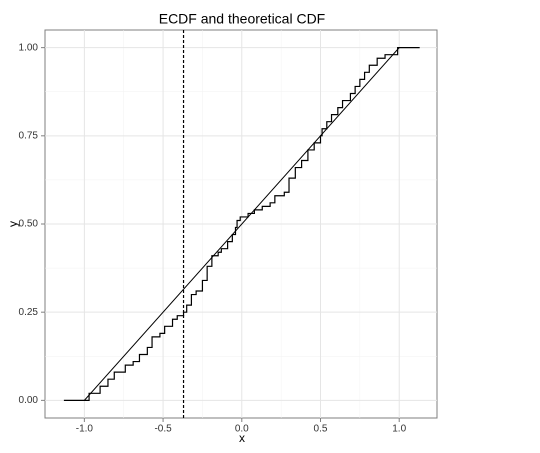  I want to click on x-tick-label: 0.5, so click(321, 429).